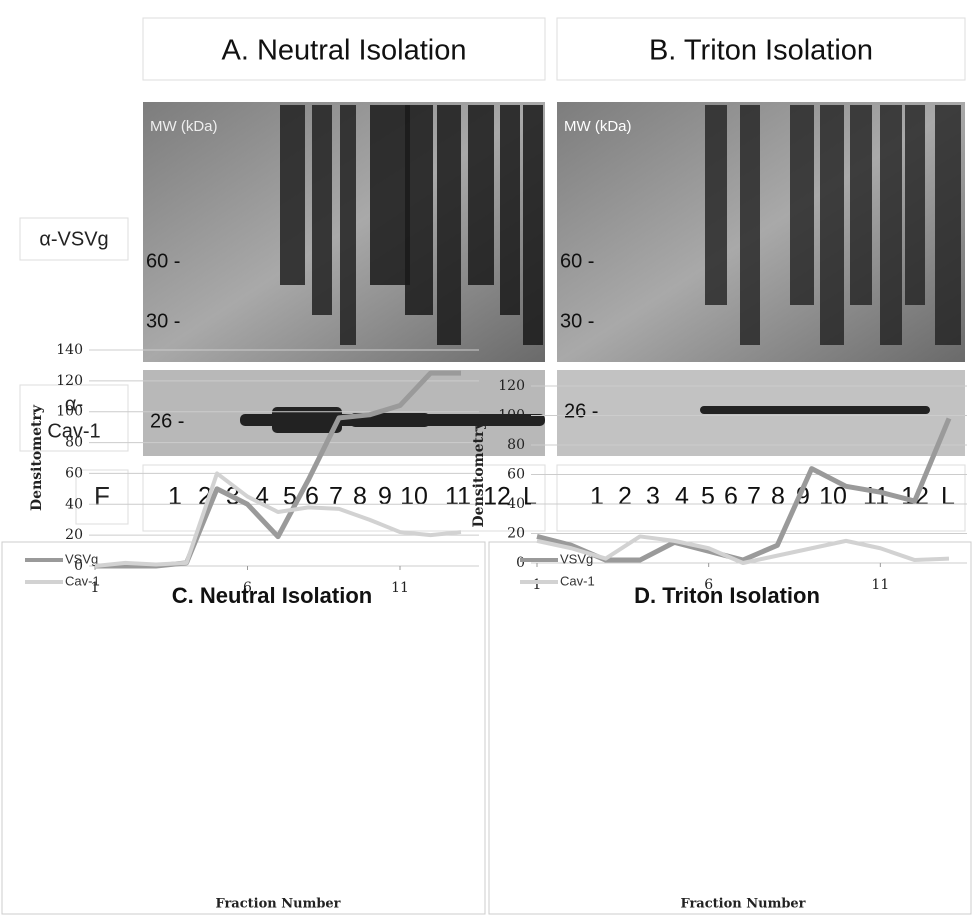 Image resolution: width=973 pixels, height=921 pixels. I want to click on lane-label: 9, so click(385, 497).